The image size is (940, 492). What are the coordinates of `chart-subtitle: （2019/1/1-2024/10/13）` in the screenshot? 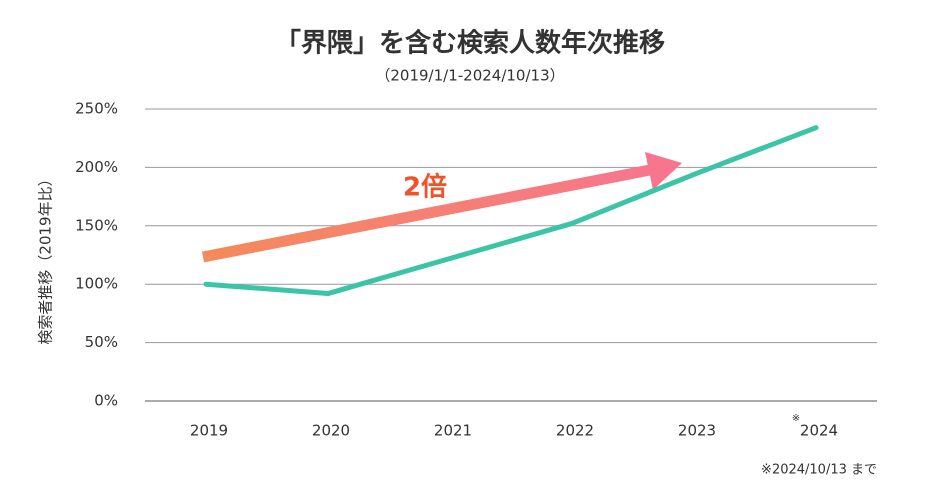 It's located at (469, 76).